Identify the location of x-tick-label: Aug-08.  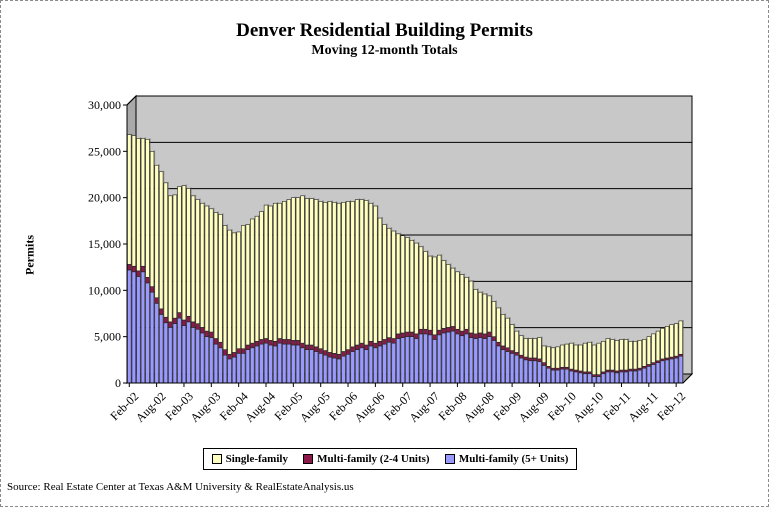
(479, 407).